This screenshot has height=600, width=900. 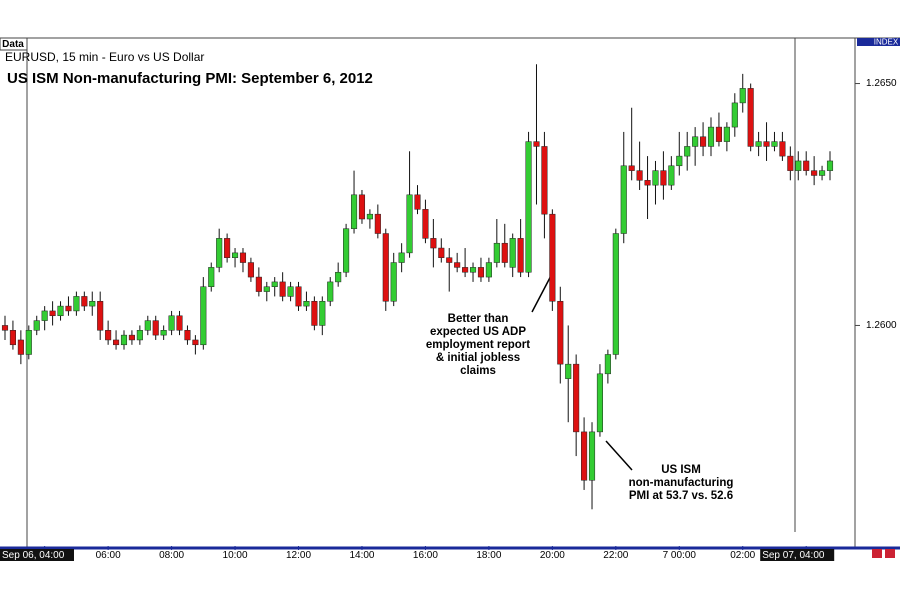 I want to click on x-tick-box, so click(x=797, y=555).